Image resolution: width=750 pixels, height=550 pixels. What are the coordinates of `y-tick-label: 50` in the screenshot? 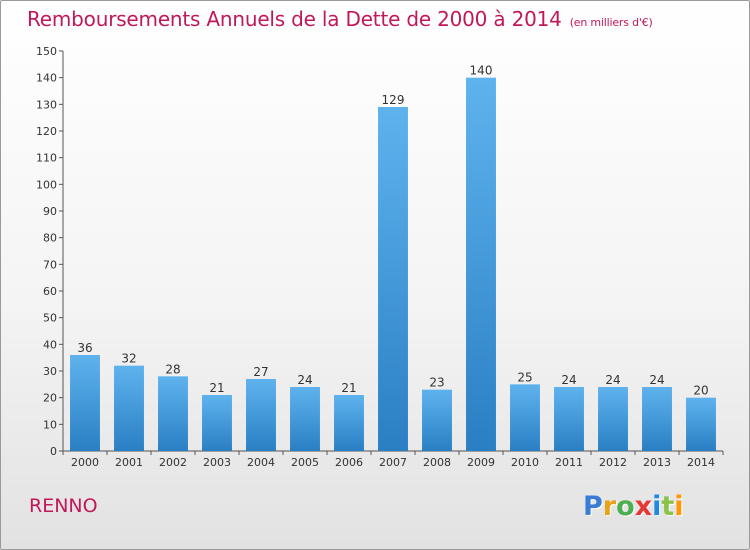 It's located at (50, 318).